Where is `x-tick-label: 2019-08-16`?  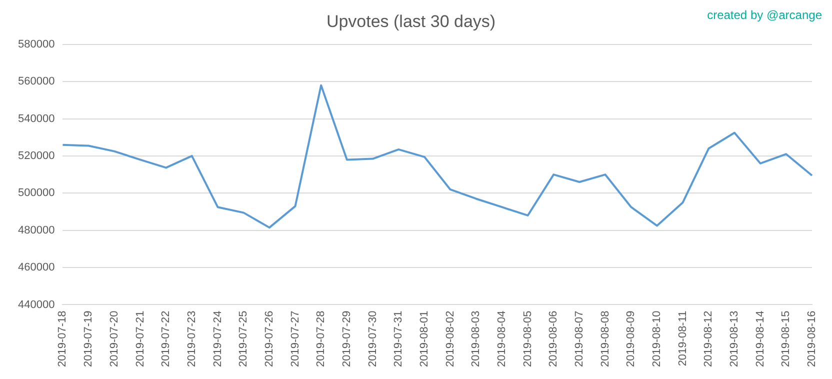
x-tick-label: 2019-08-16 is located at coordinates (812, 339).